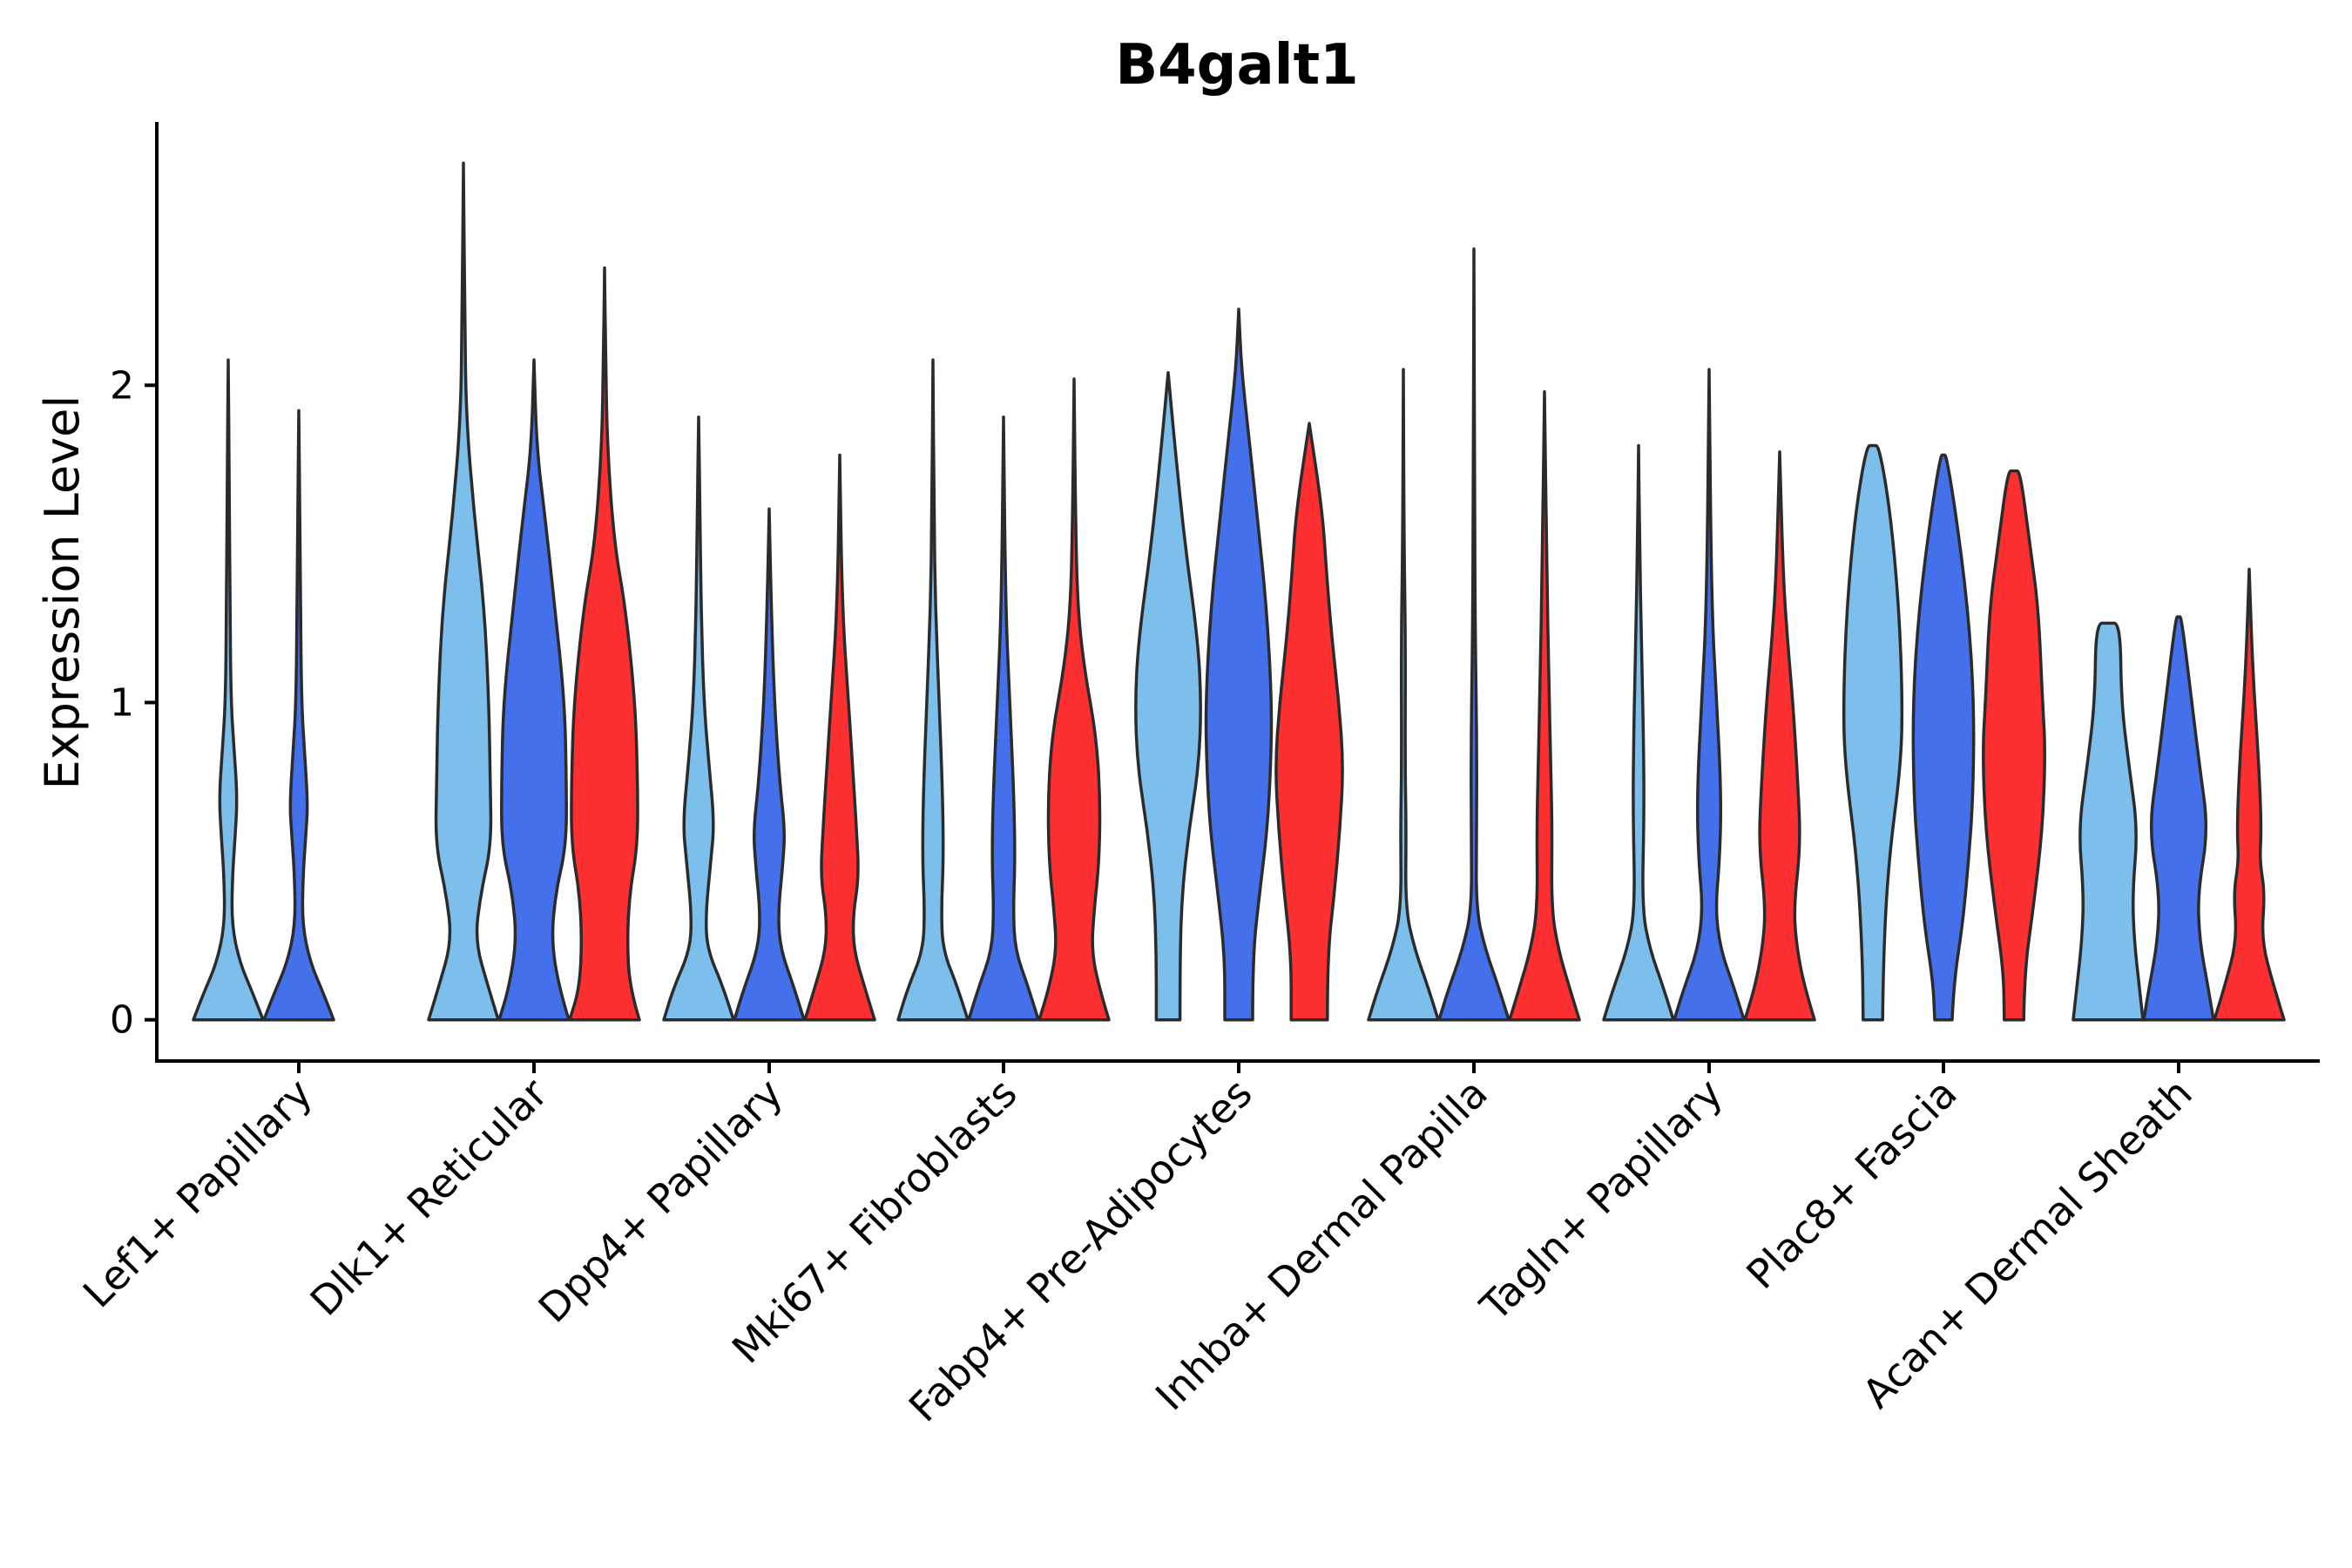  What do you see at coordinates (122, 385) in the screenshot?
I see `y-tick-label: 2` at bounding box center [122, 385].